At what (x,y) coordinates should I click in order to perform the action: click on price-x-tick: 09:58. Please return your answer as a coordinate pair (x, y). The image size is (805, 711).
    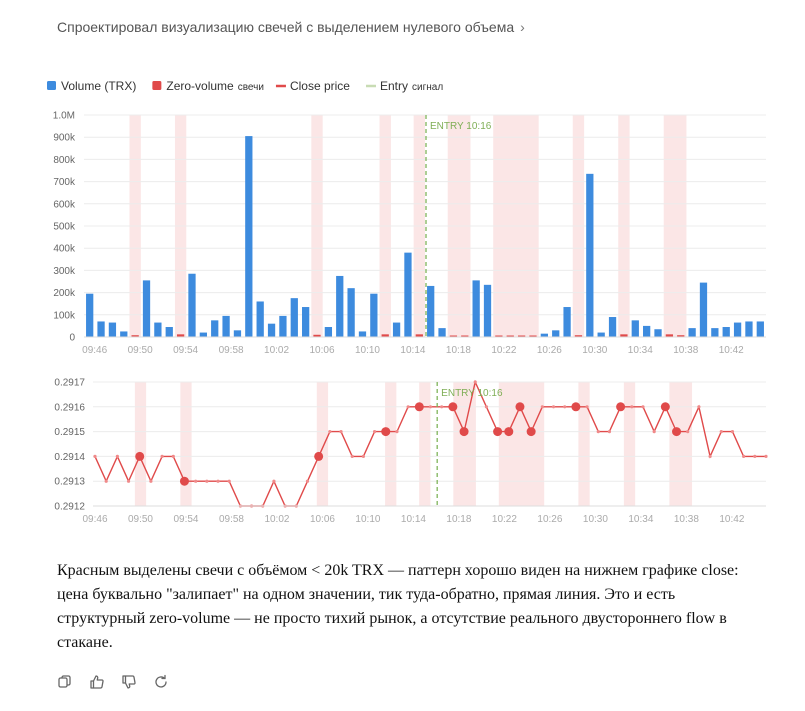
    Looking at the image, I should click on (231, 519).